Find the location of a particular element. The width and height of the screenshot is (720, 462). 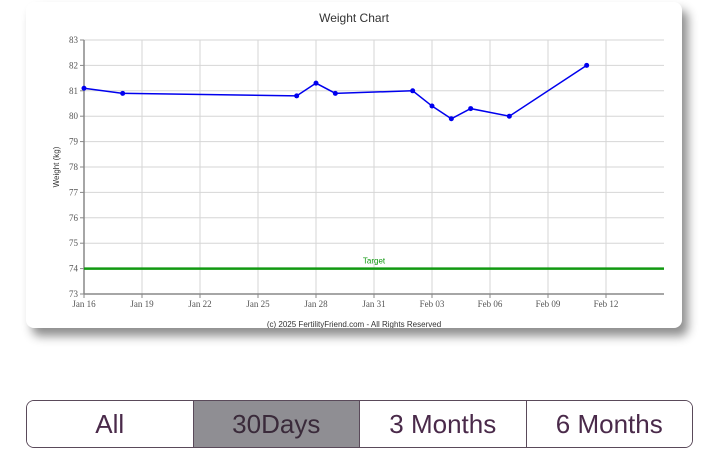

x-tick-label: Jan 22 is located at coordinates (199, 304).